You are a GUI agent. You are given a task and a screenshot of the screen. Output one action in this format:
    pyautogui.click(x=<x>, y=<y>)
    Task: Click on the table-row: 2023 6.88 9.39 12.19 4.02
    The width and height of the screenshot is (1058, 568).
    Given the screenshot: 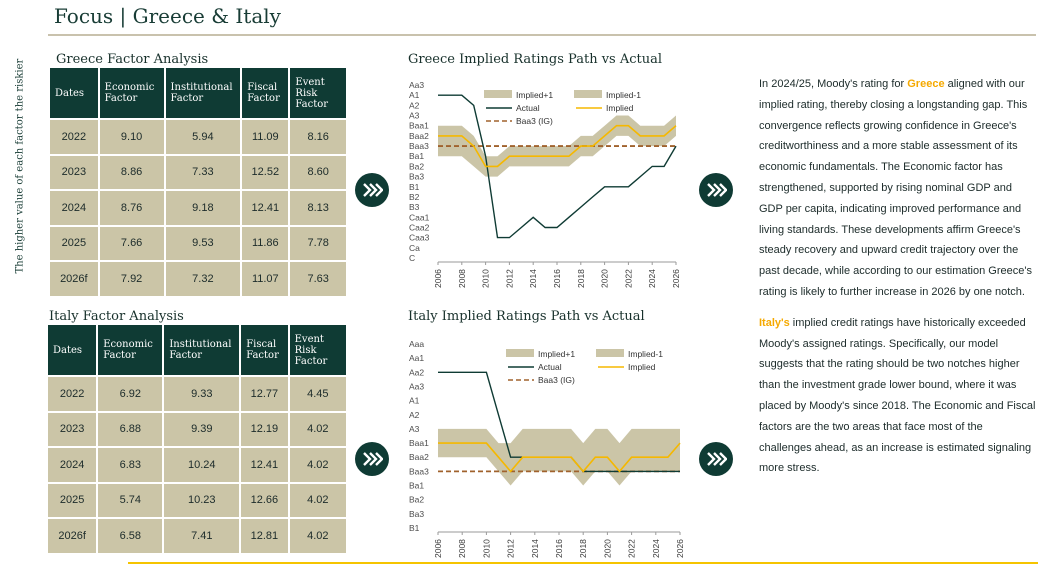 What is the action you would take?
    pyautogui.click(x=197, y=429)
    